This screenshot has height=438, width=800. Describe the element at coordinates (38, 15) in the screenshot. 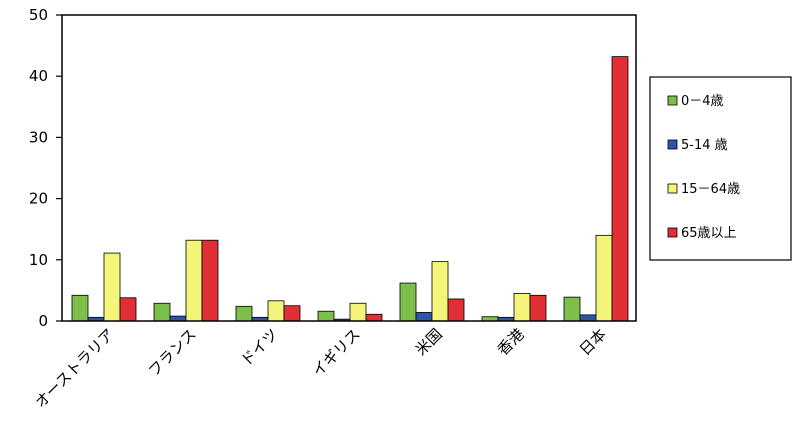

I see `y-tick-label: 50` at that location.